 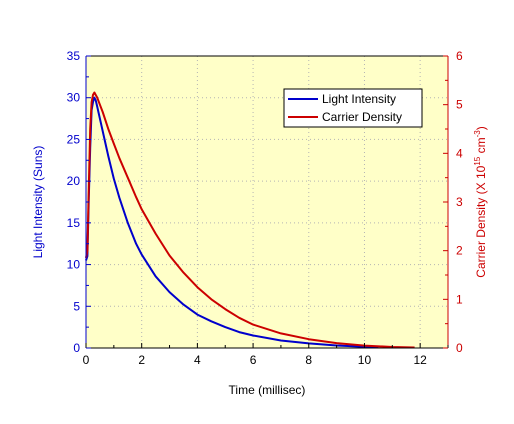 What do you see at coordinates (74, 181) in the screenshot?
I see `left-tick-label: 20` at bounding box center [74, 181].